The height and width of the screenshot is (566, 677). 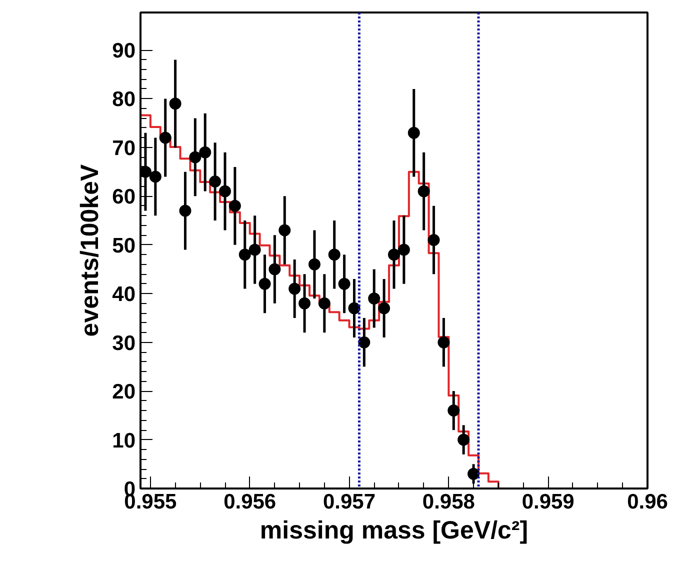 I want to click on y-tick-label: 70, so click(x=124, y=148).